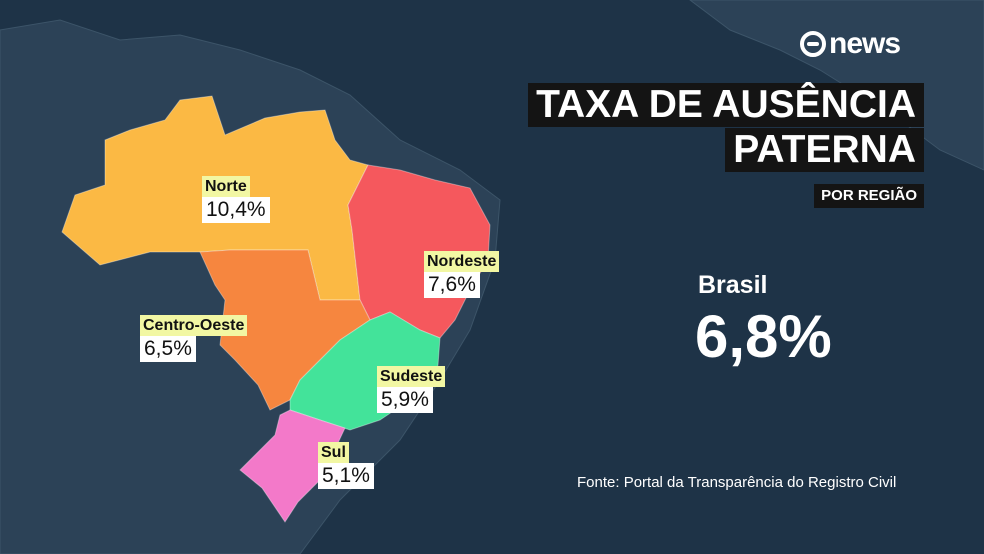 This screenshot has height=554, width=984. I want to click on region-sul, so click(292, 466).